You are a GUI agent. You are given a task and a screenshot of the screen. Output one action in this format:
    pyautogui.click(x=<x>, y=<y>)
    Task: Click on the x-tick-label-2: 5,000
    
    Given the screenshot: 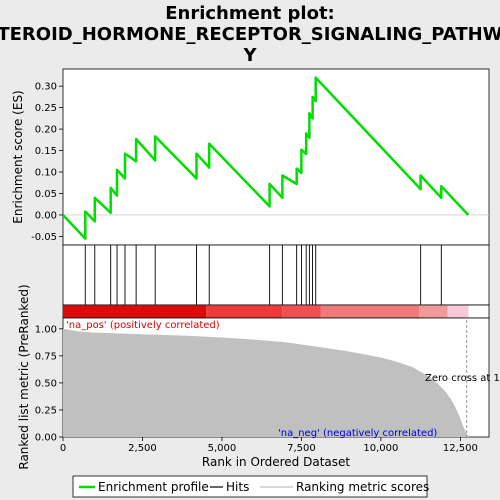 What is the action you would take?
    pyautogui.click(x=222, y=448)
    